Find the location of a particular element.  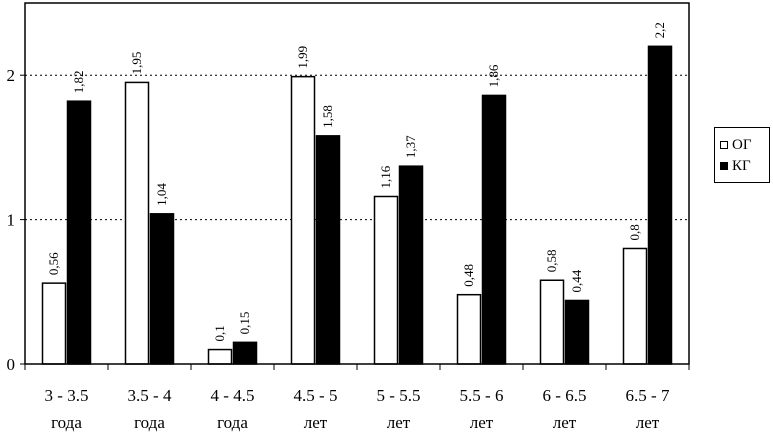

x-category-label: 5 - 5.5 лет is located at coordinates (399, 409).